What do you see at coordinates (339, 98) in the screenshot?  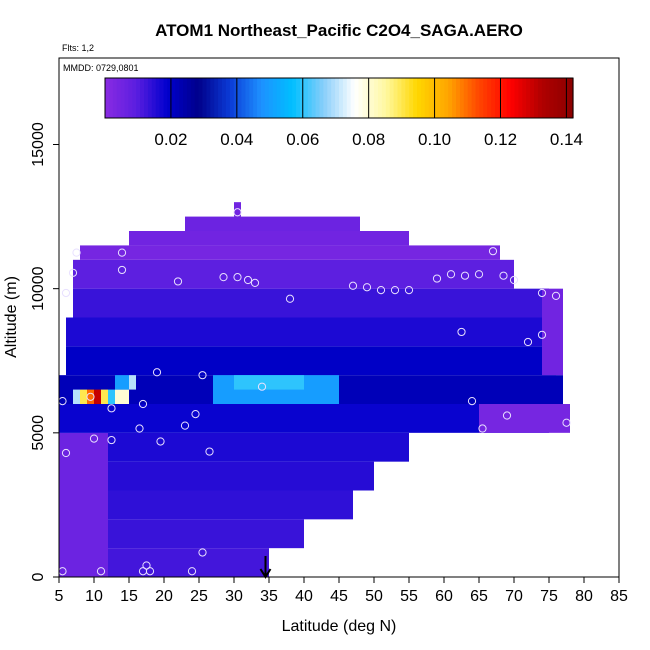 I see `colorbar-frame` at bounding box center [339, 98].